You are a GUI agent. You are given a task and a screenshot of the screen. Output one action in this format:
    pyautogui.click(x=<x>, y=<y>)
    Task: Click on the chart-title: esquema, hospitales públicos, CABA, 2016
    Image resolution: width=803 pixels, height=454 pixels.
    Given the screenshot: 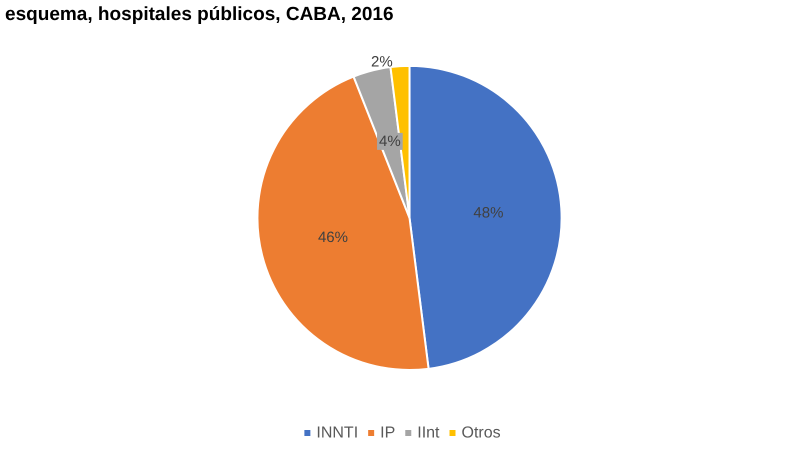 What is the action you would take?
    pyautogui.click(x=199, y=14)
    